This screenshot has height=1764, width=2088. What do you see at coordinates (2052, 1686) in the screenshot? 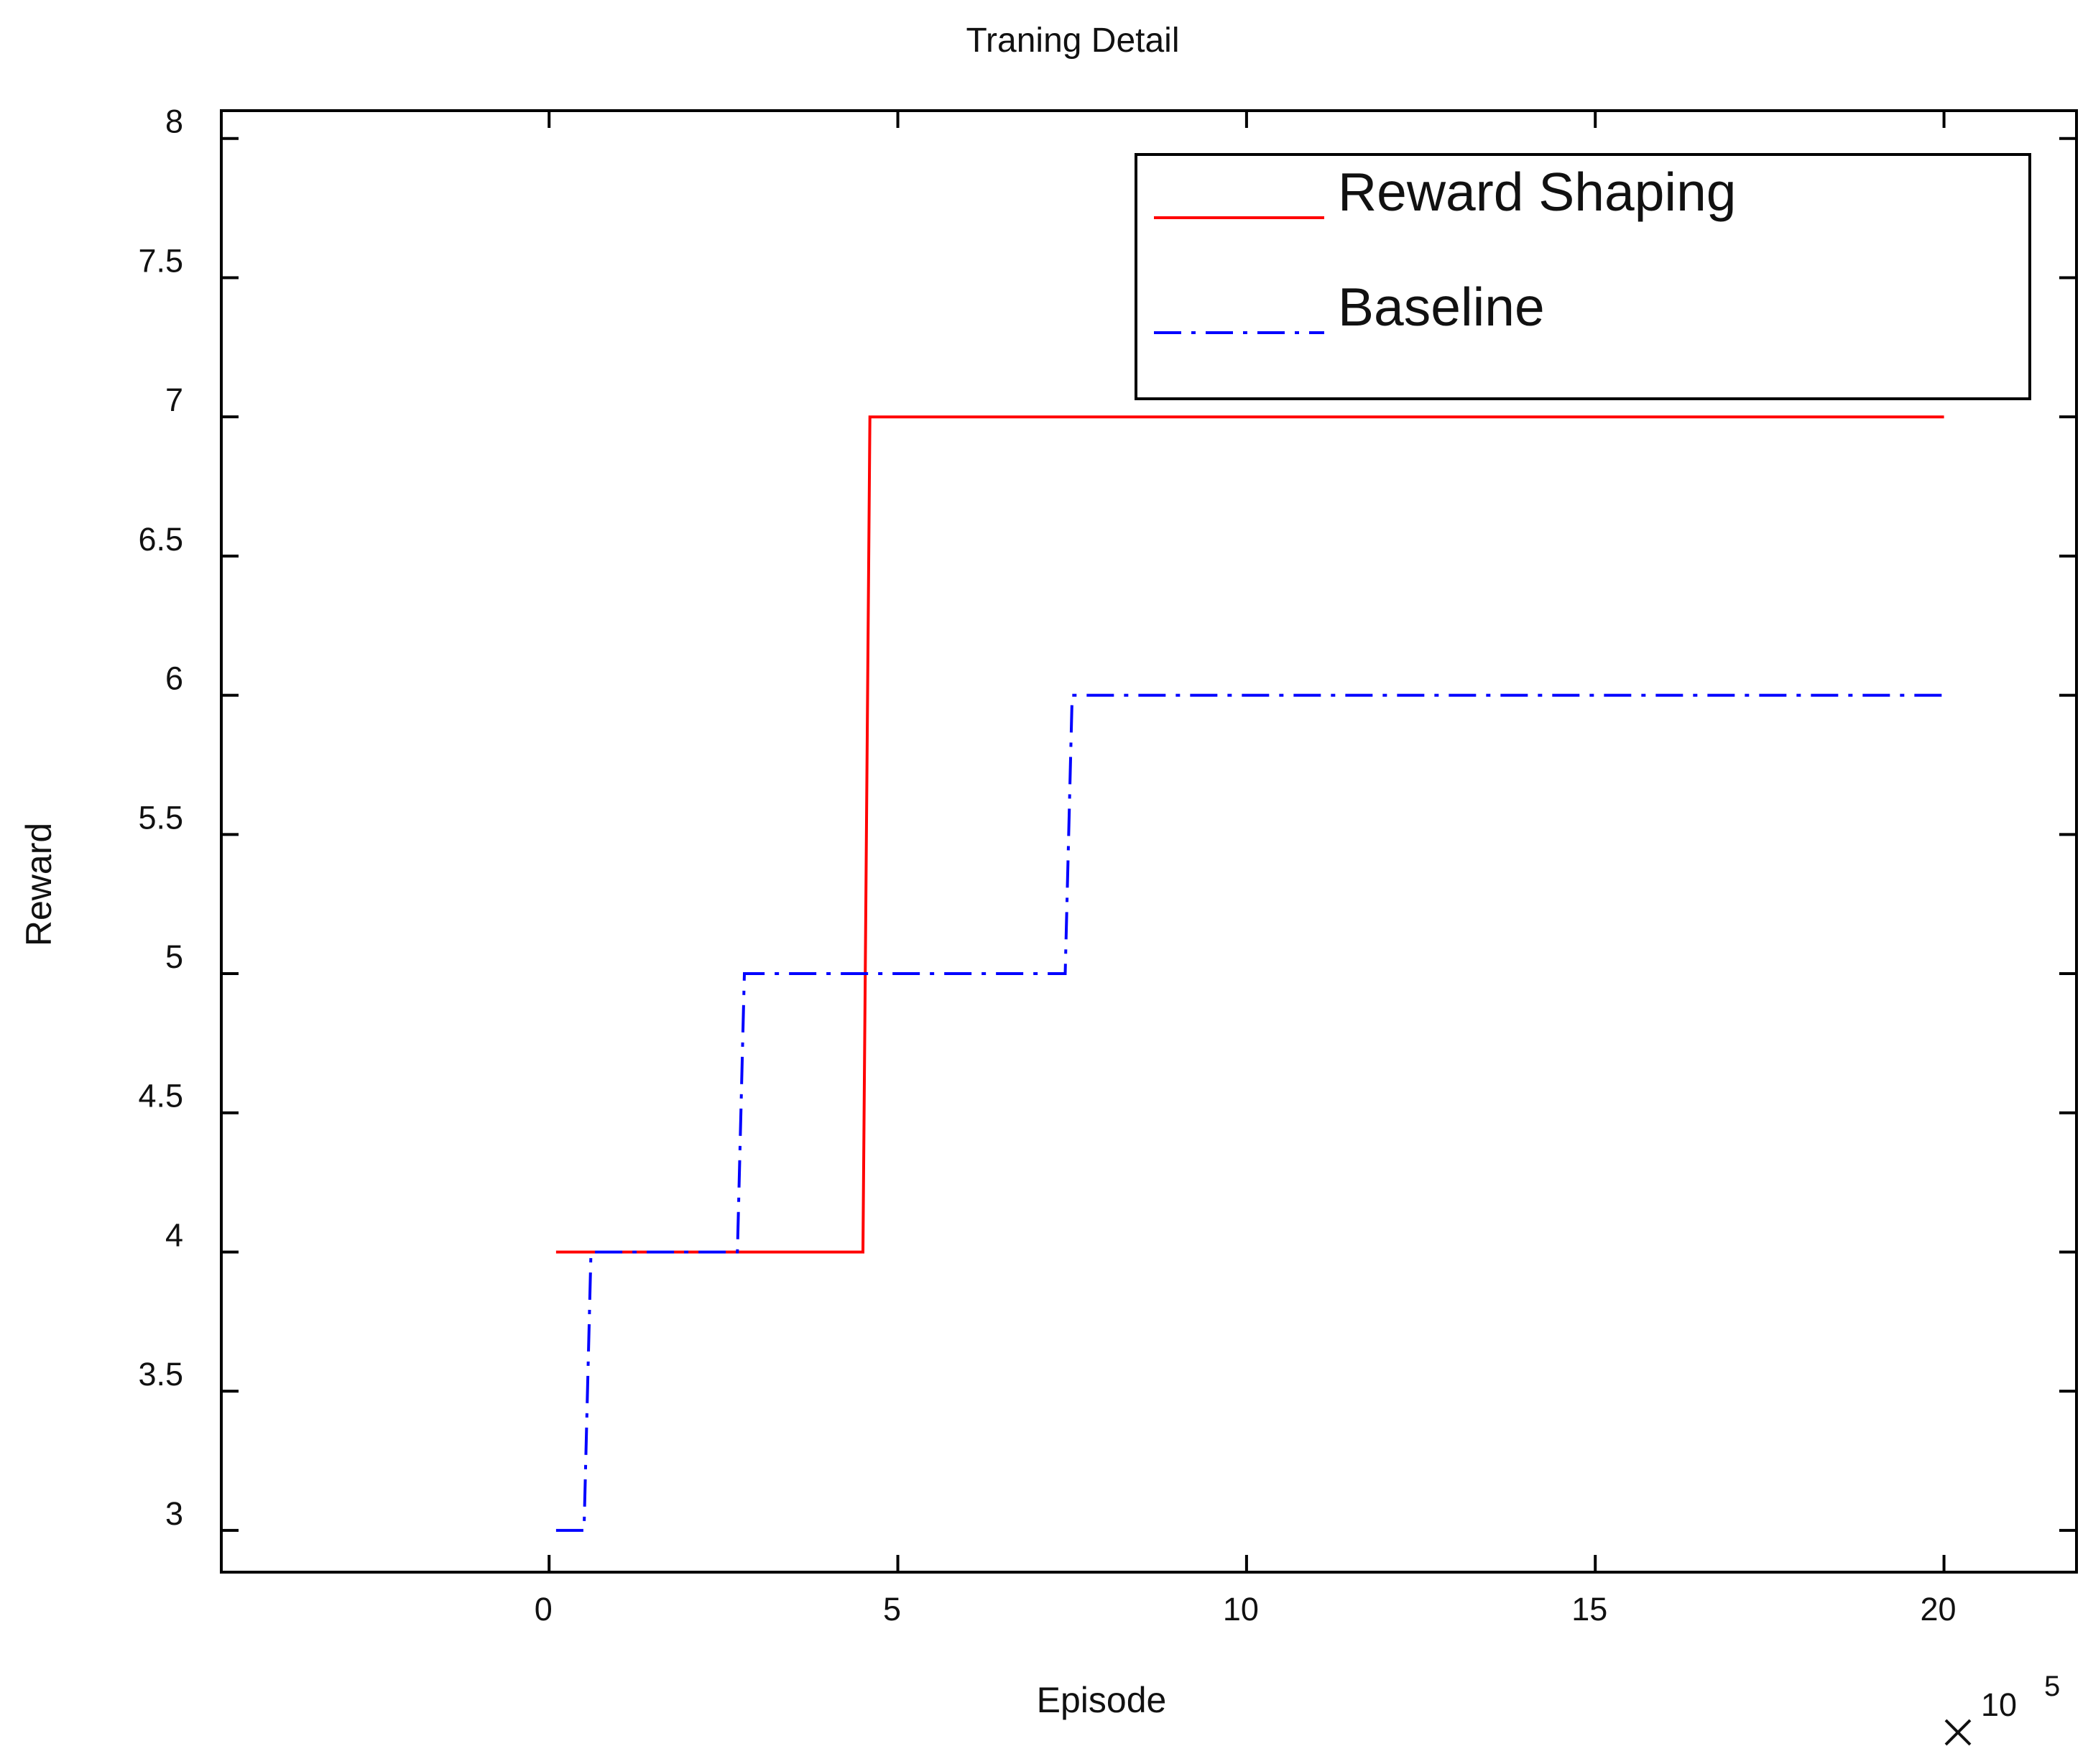
I see `x-multiplier-exponent: 5` at bounding box center [2052, 1686].